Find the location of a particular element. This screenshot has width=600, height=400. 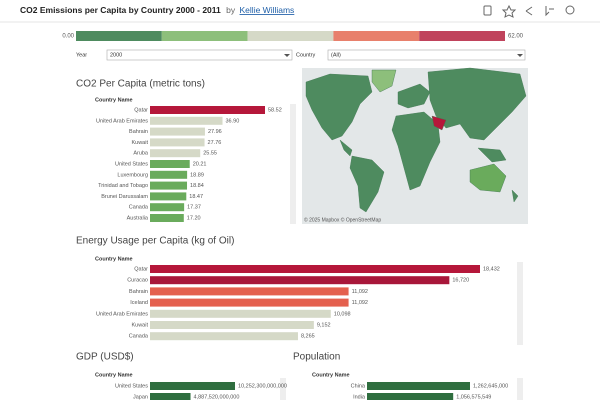

map-attribution: © 2025 Mapbox © OpenStreetMap is located at coordinates (342, 219).